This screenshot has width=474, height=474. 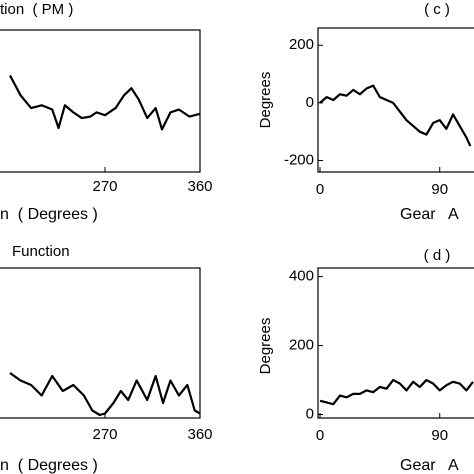 I want to click on panel-label: ( c ), so click(x=437, y=9).